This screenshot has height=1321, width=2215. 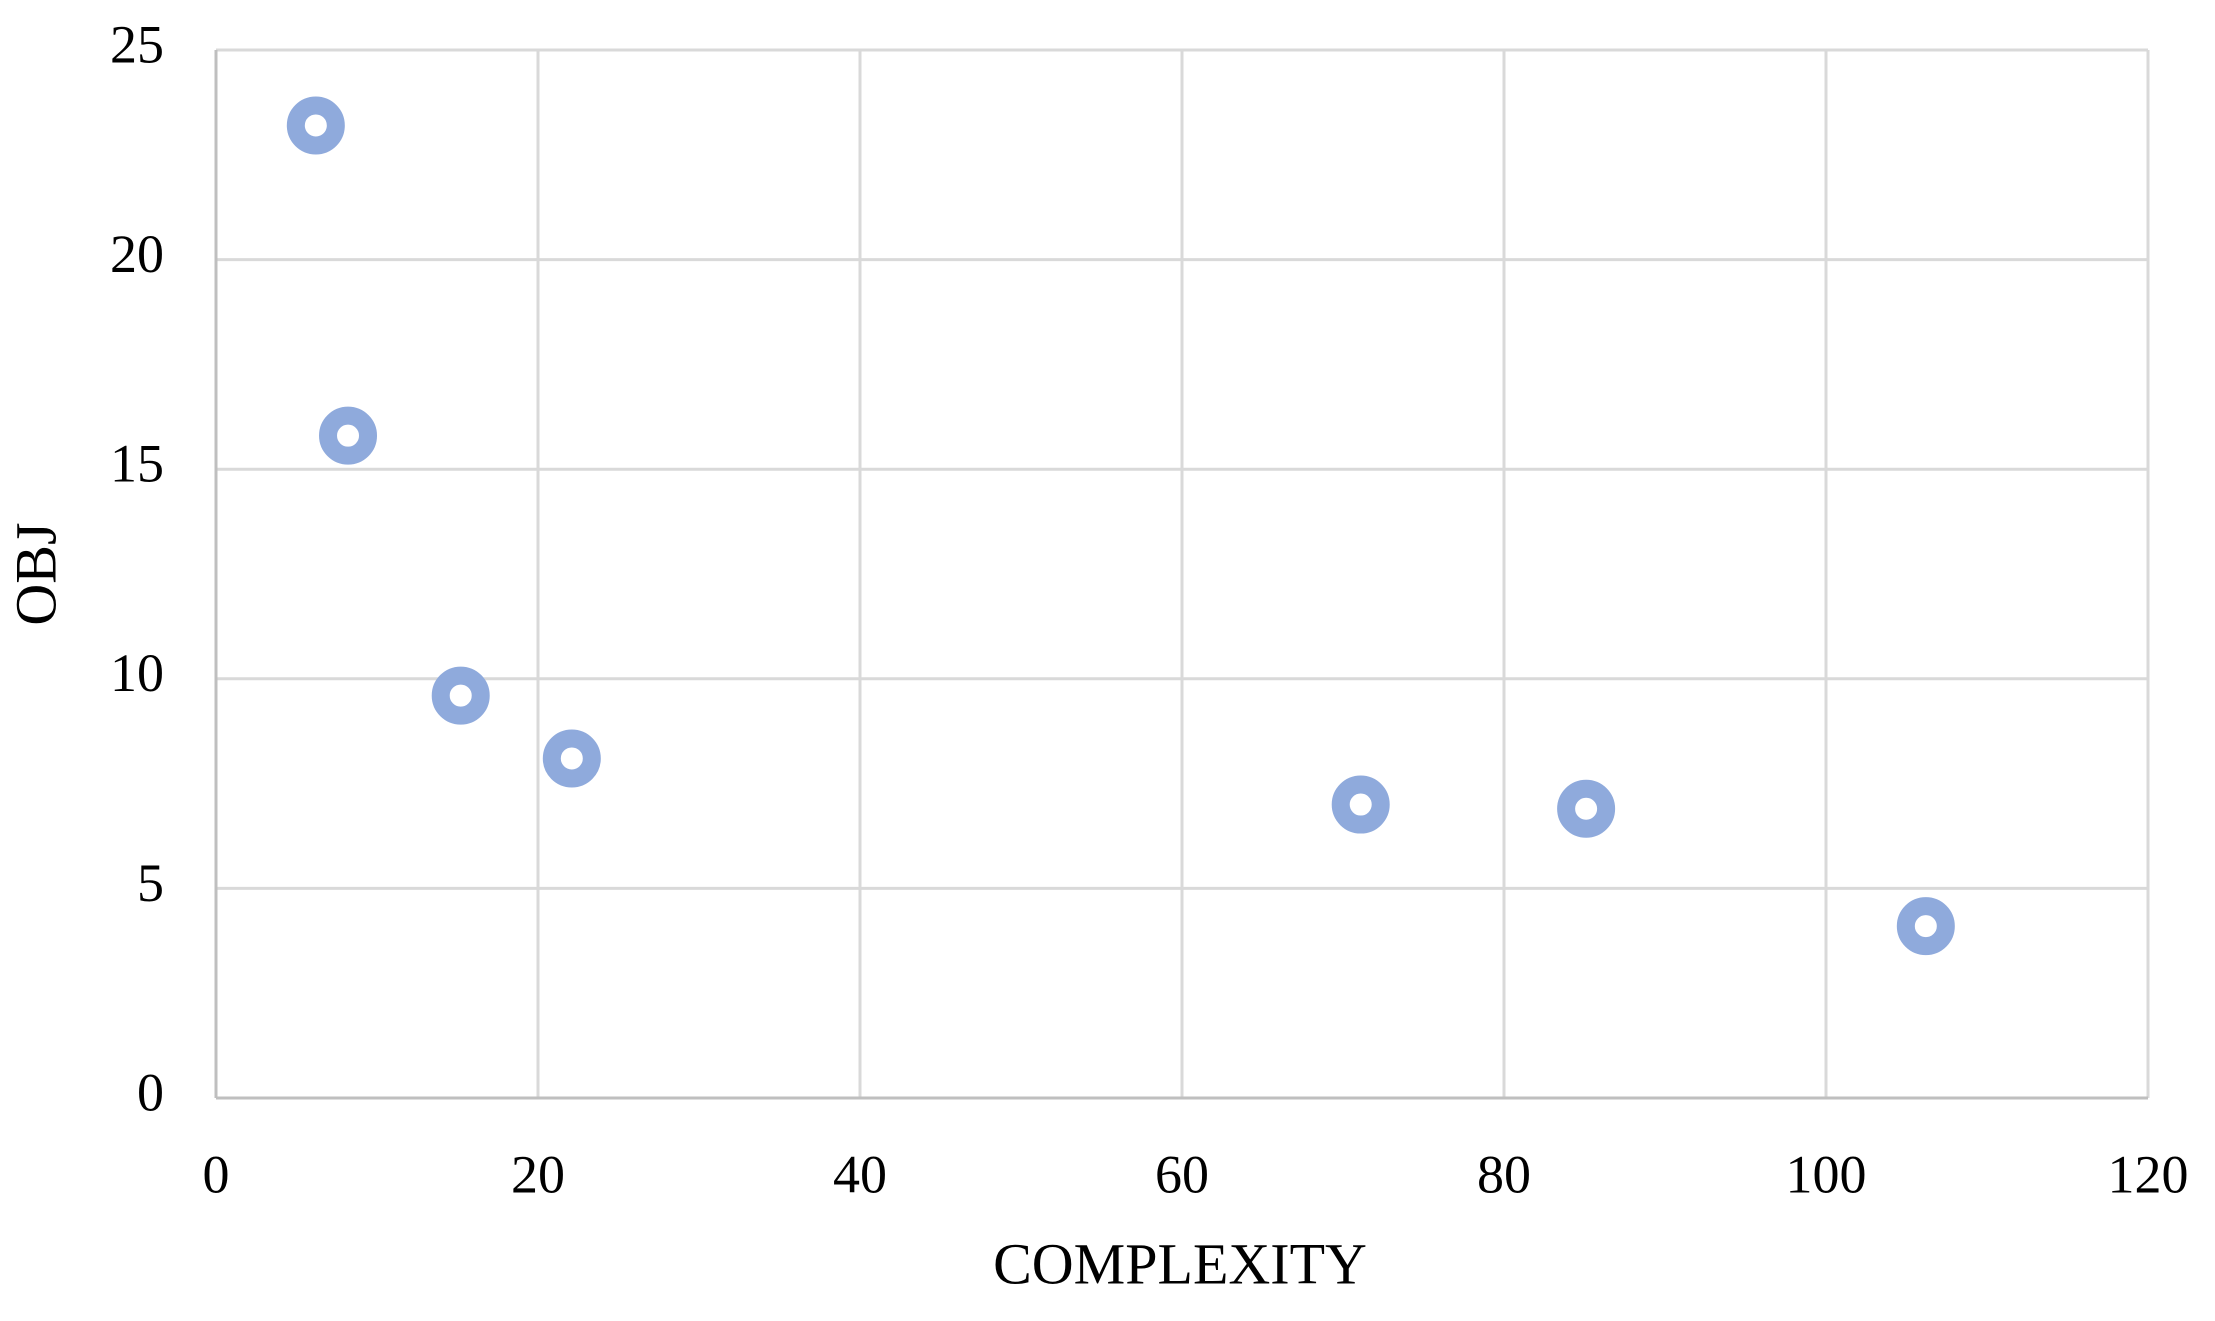 I want to click on x-tick-label: 100, so click(x=1826, y=1174).